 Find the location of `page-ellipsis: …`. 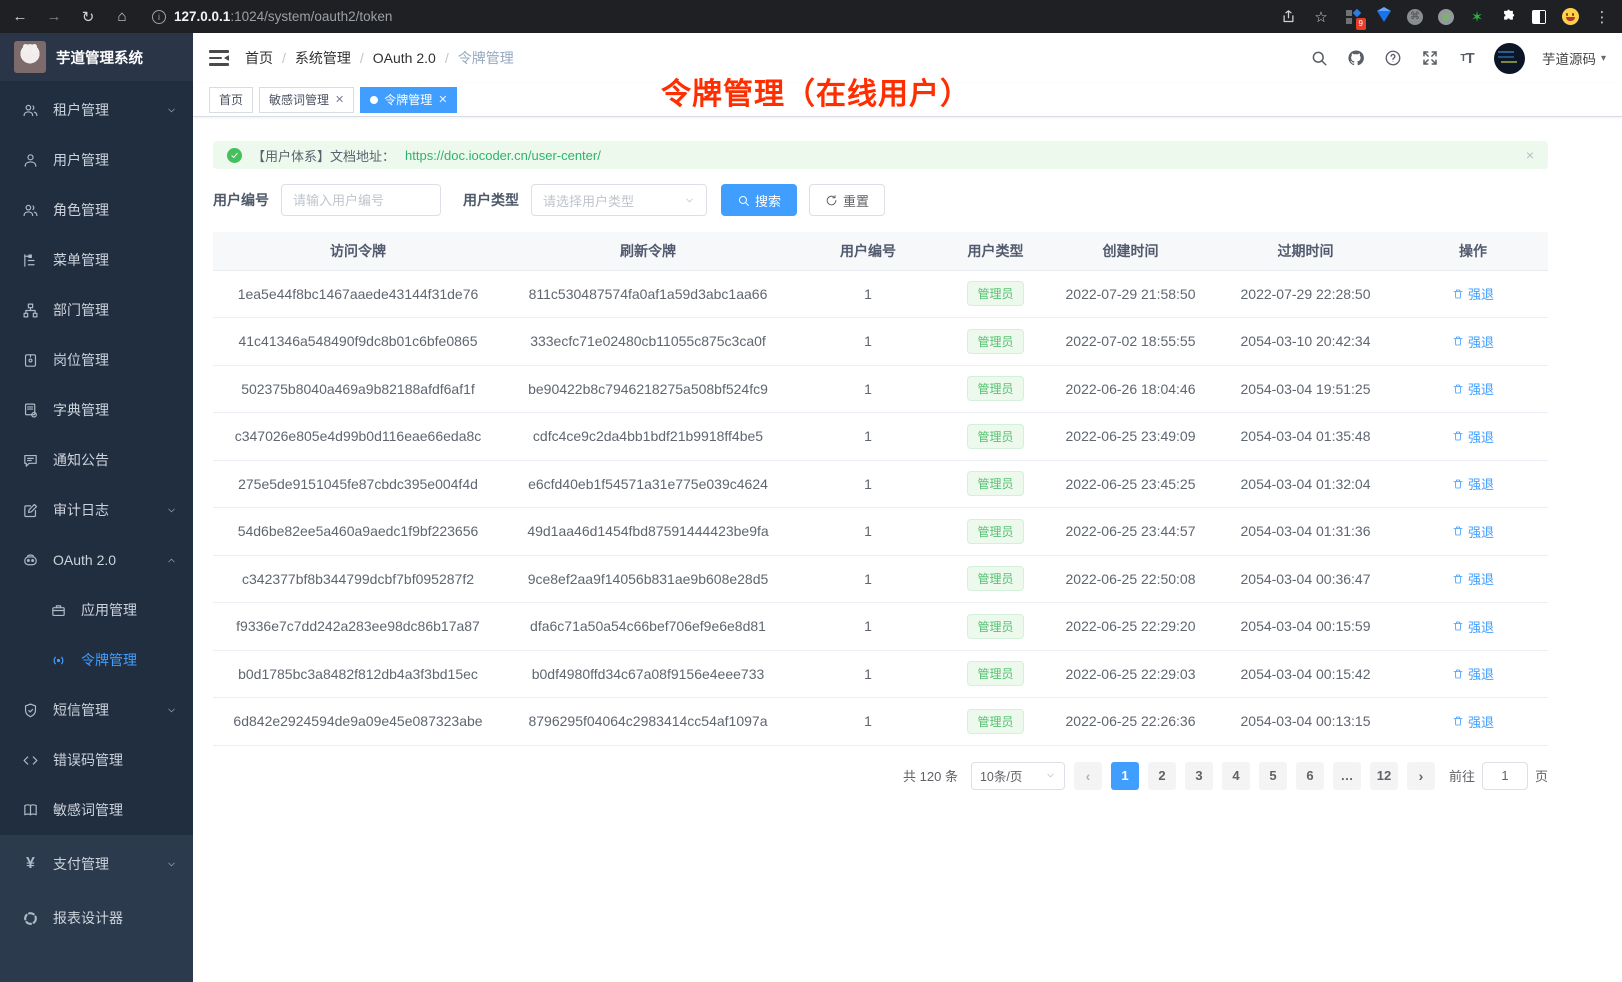

page-ellipsis: … is located at coordinates (1346, 775).